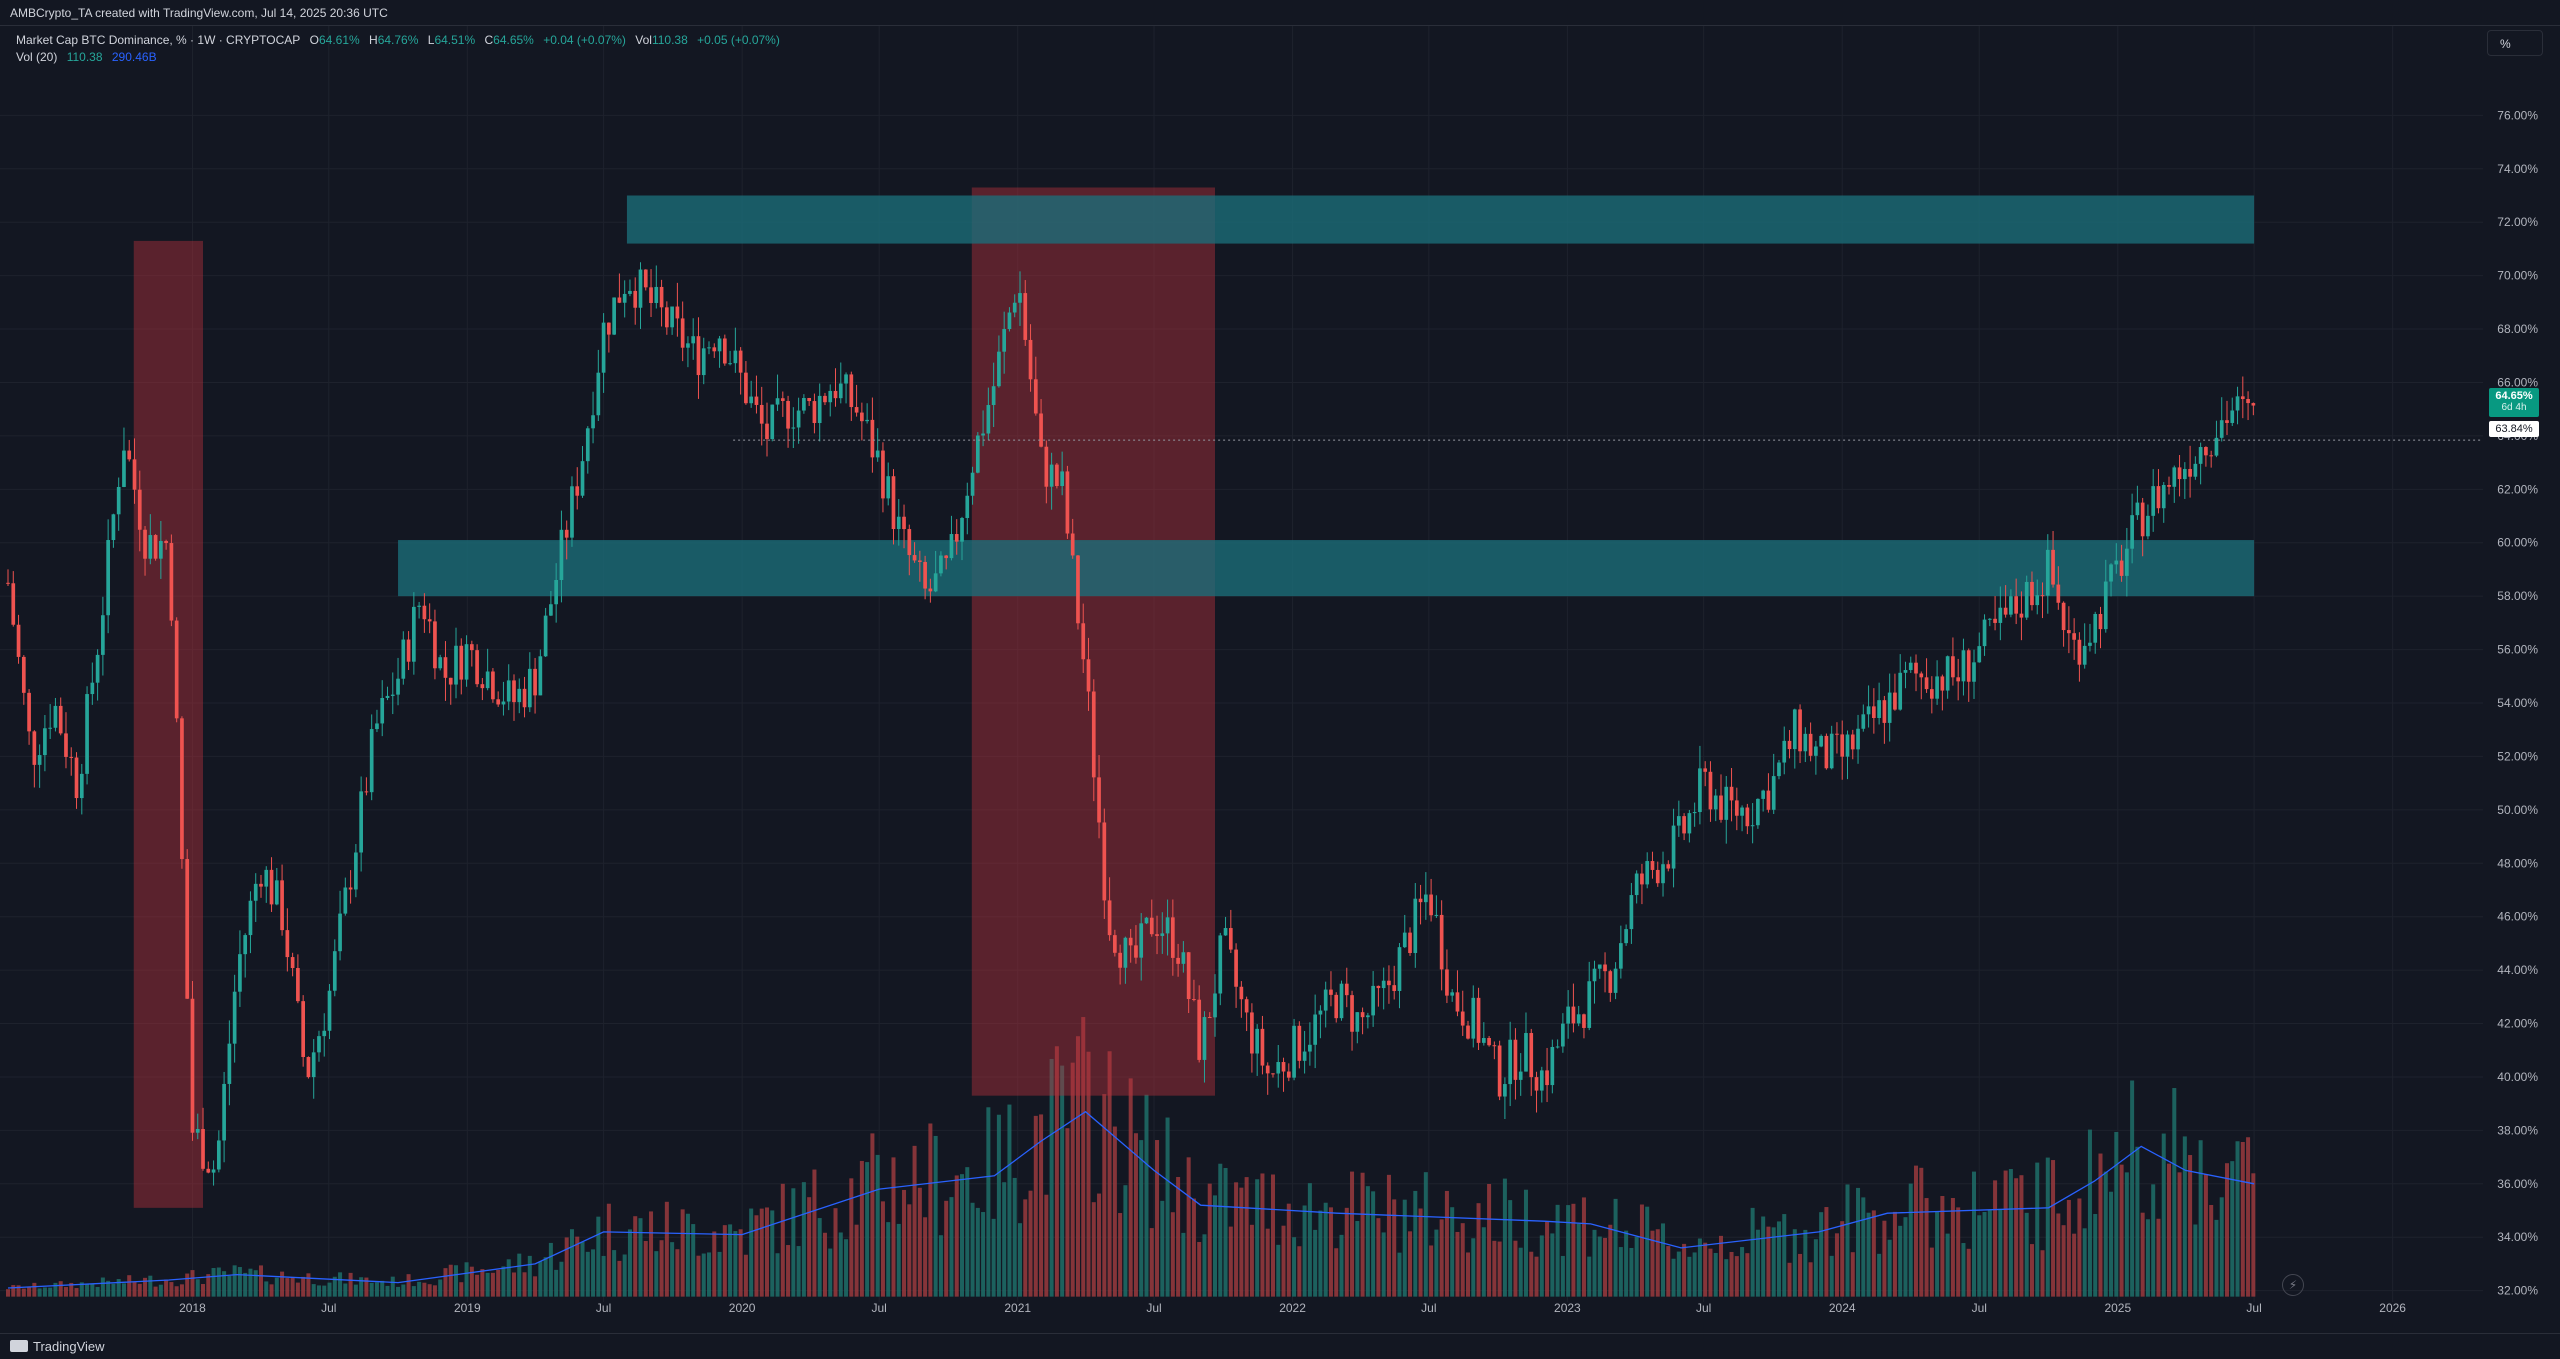 The width and height of the screenshot is (2560, 1359). Describe the element at coordinates (57, 1346) in the screenshot. I see `tradingview-logo: TradingView` at that location.